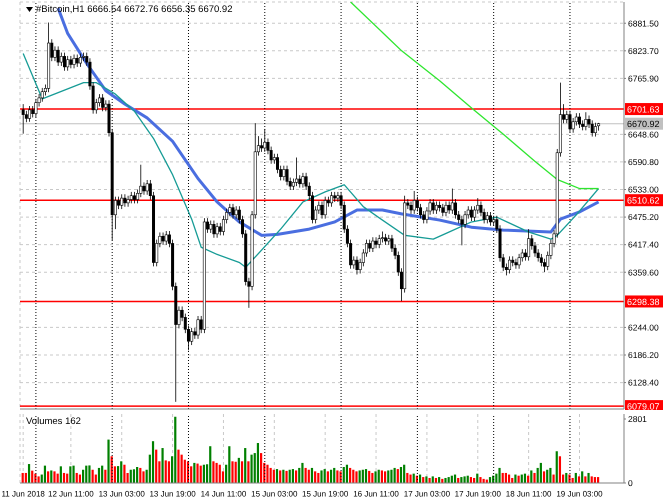 This screenshot has height=499, width=665. Describe the element at coordinates (643, 23) in the screenshot. I see `y-tick-label: 6881.50` at that location.